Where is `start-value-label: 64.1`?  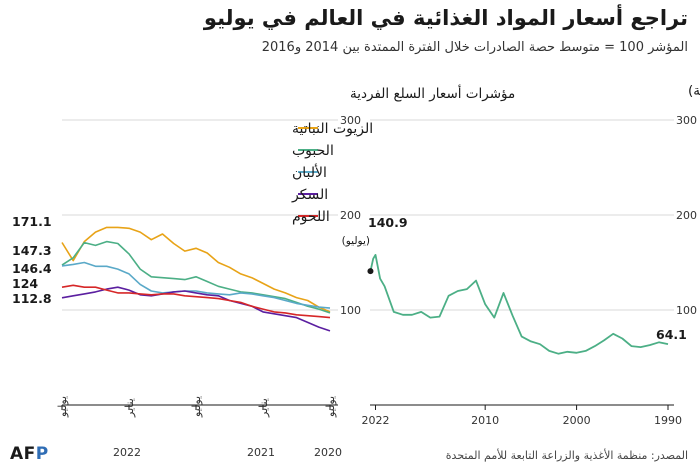
start-value-label: 64.1 is located at coordinates (671, 334).